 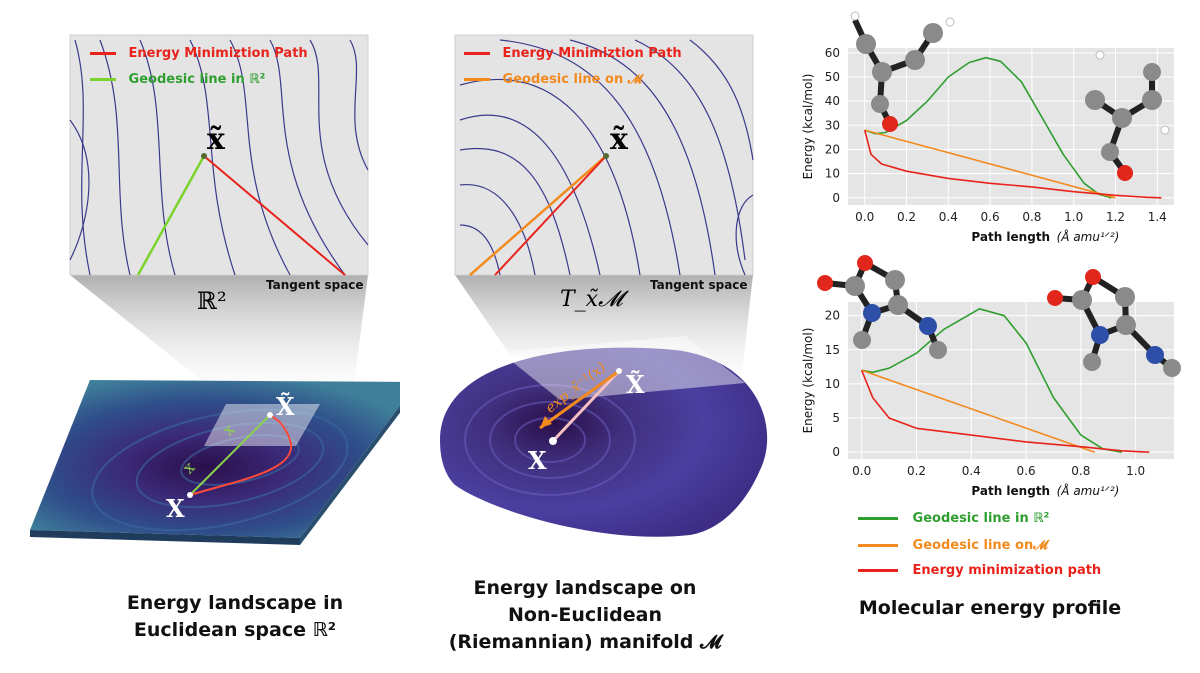 I want to click on molecule-bottom-left-atoms, so click(x=882, y=307).